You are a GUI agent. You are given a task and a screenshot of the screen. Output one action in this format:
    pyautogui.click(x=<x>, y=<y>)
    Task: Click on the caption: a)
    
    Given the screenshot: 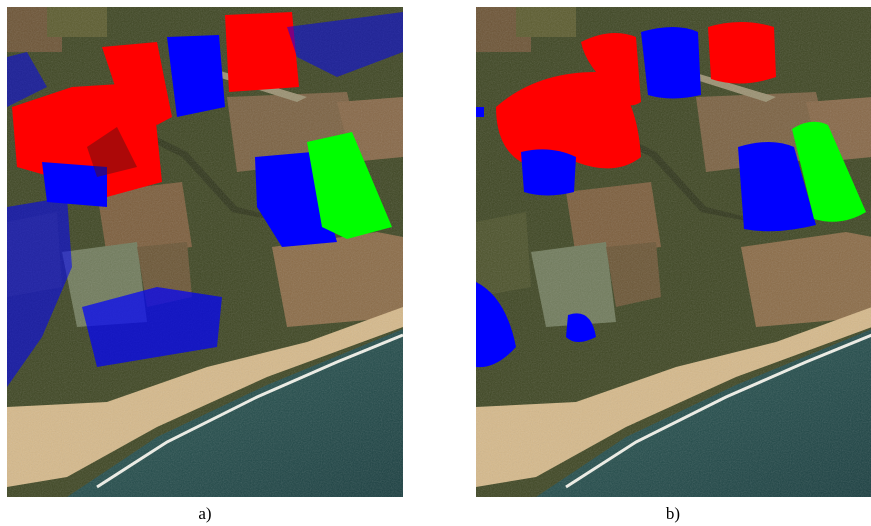 What is the action you would take?
    pyautogui.click(x=205, y=513)
    